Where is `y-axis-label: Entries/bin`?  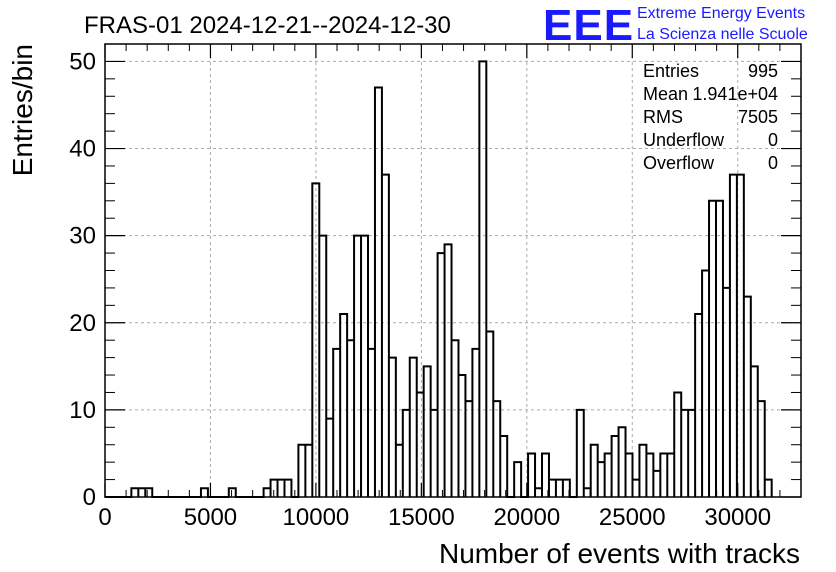 y-axis-label: Entries/bin is located at coordinates (22, 110).